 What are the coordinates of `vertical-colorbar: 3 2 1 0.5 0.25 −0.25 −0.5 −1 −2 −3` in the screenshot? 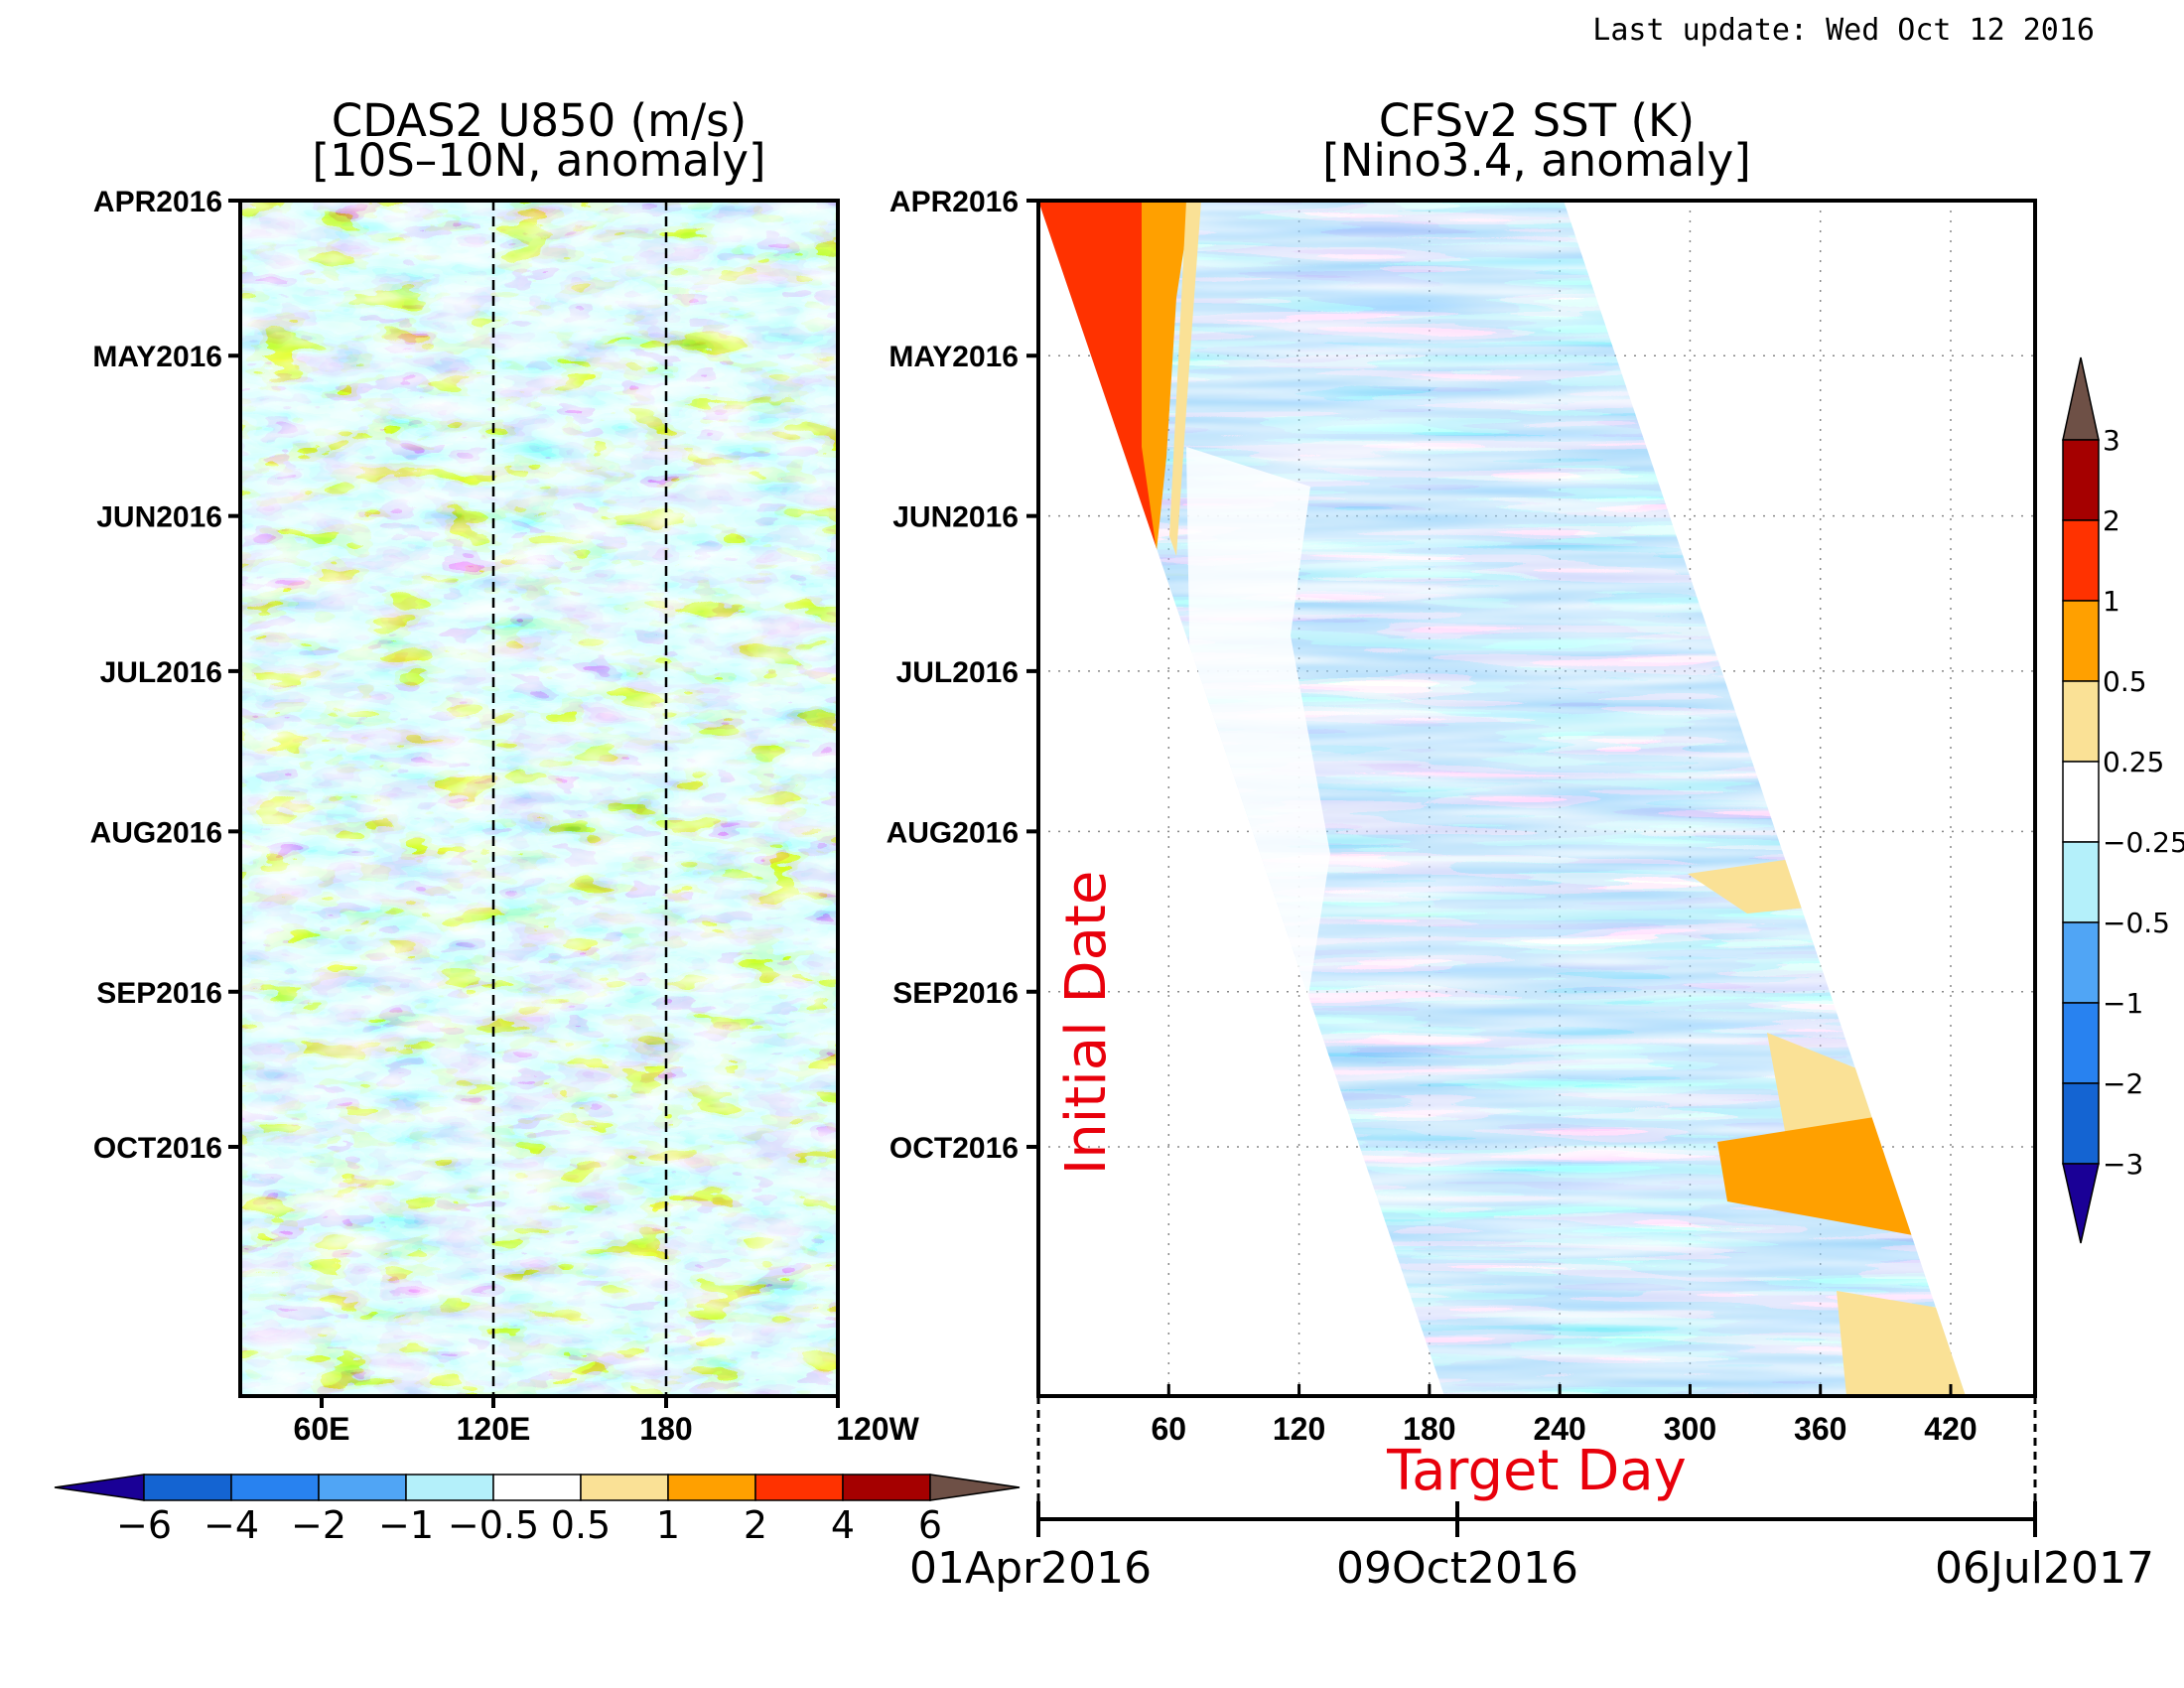 It's located at (2123, 800).